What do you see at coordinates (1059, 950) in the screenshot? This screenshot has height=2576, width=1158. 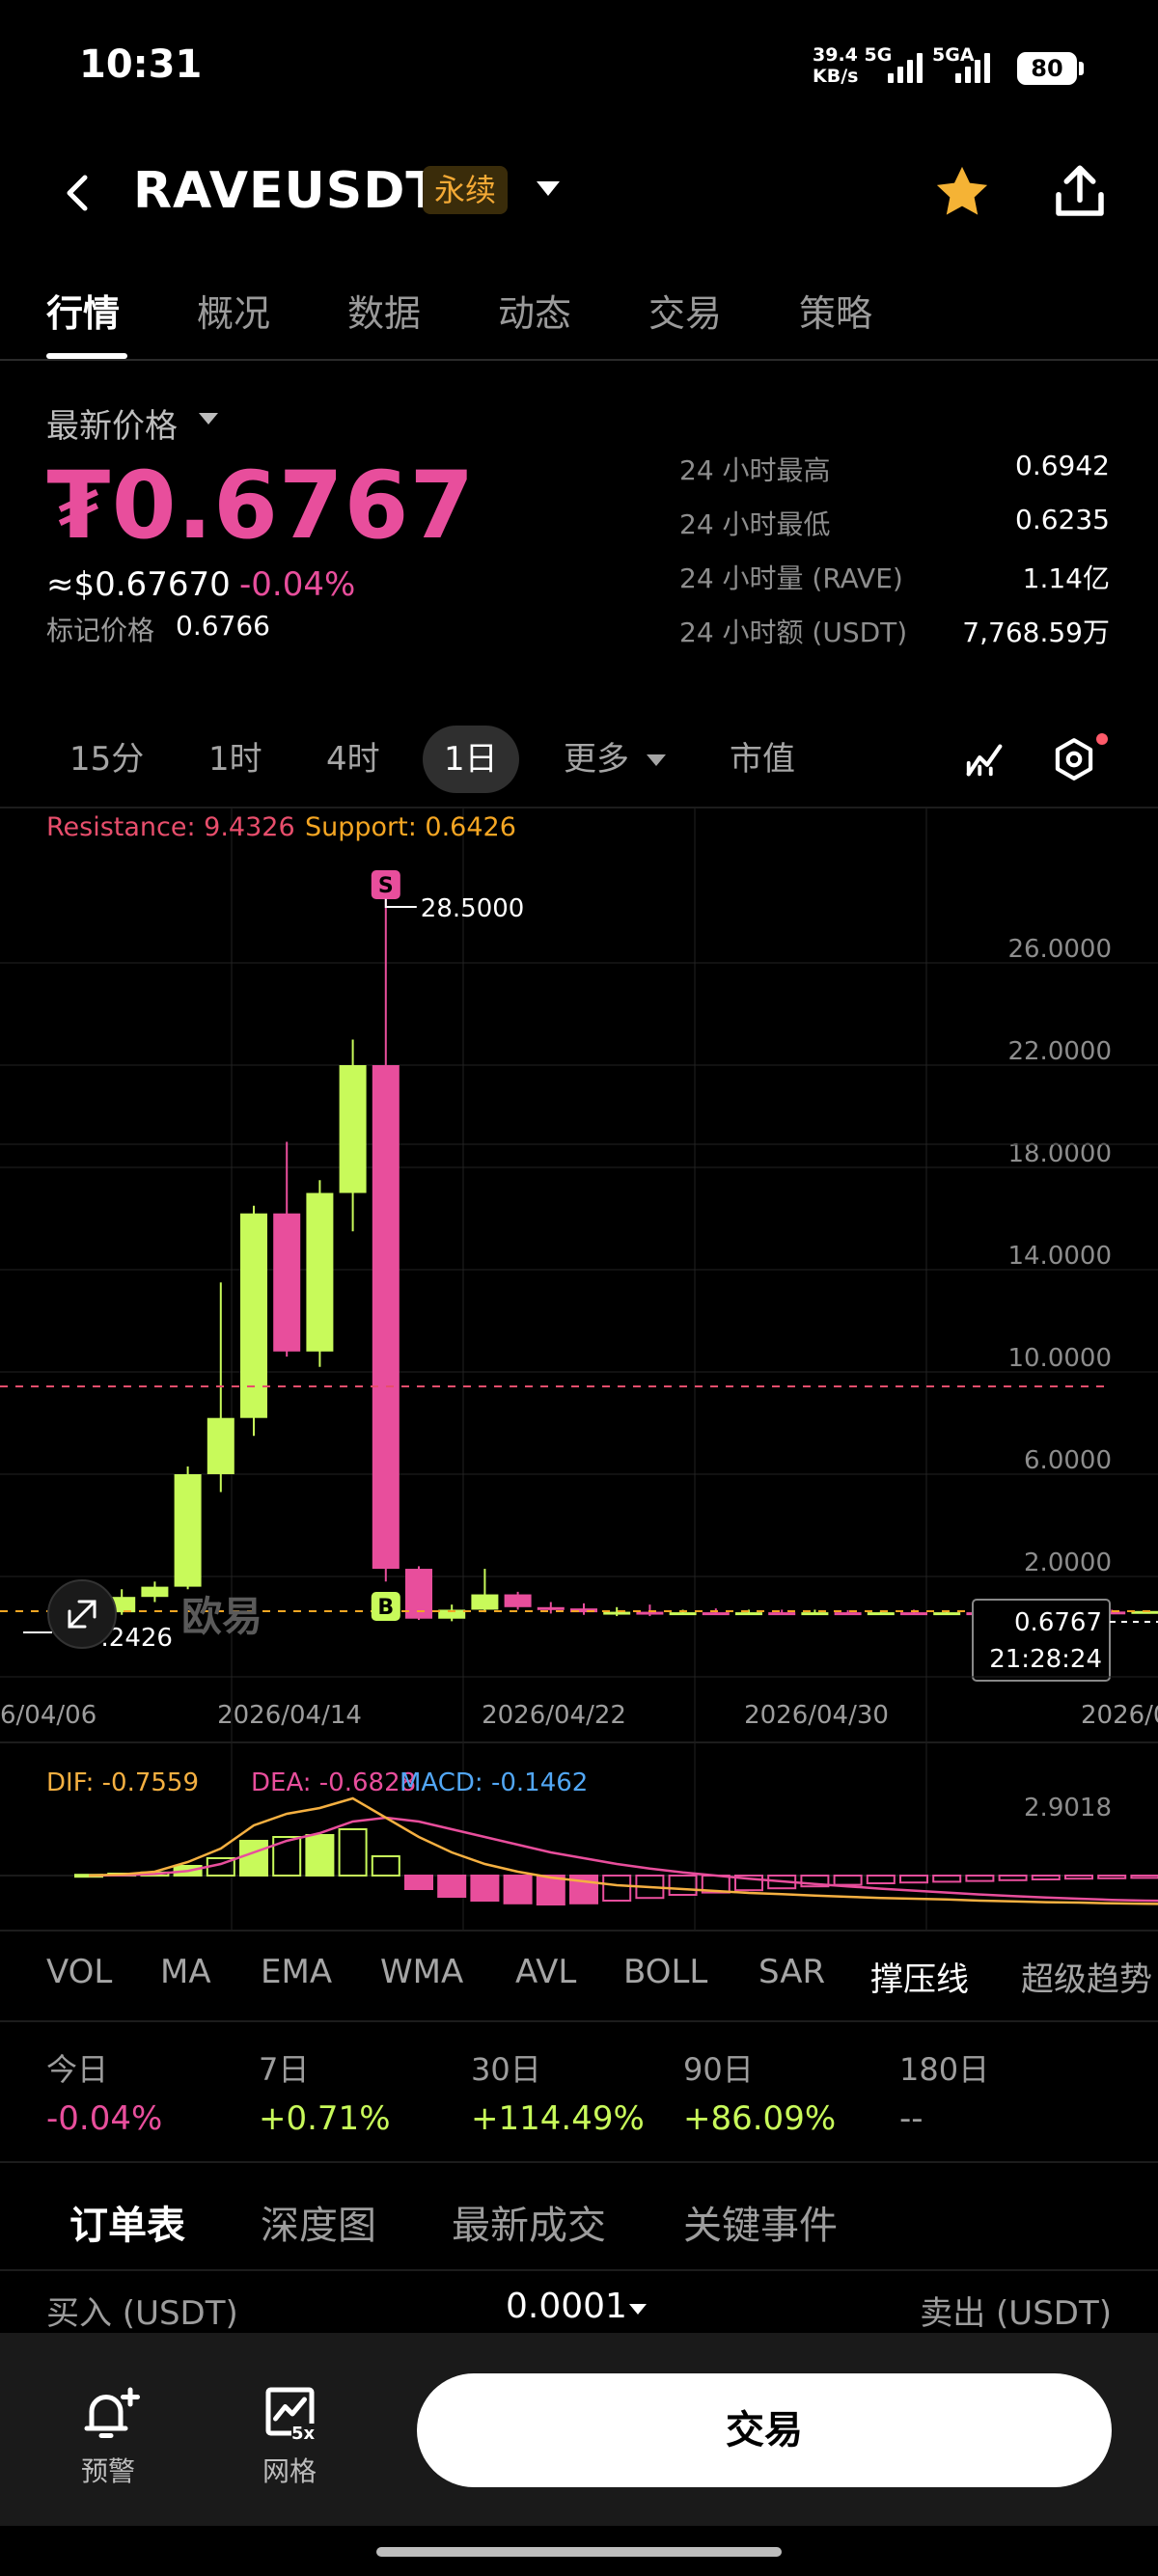 I see `y-tick-label: 26.0000` at bounding box center [1059, 950].